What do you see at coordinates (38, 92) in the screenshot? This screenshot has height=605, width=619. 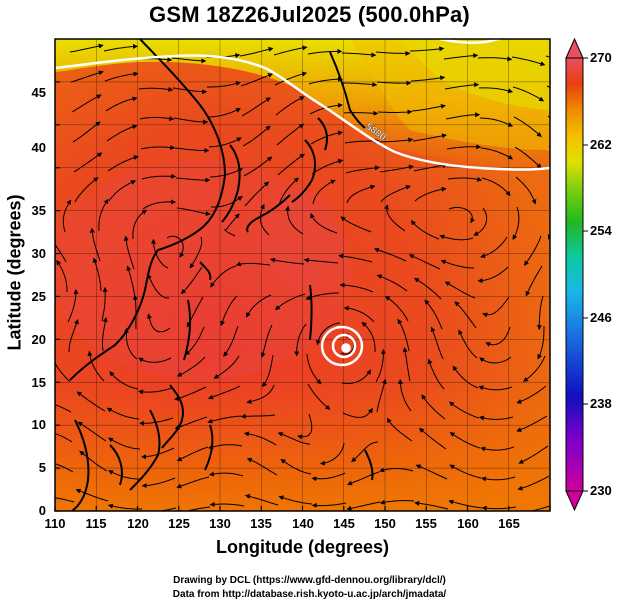 I see `y-tick-label: 45` at bounding box center [38, 92].